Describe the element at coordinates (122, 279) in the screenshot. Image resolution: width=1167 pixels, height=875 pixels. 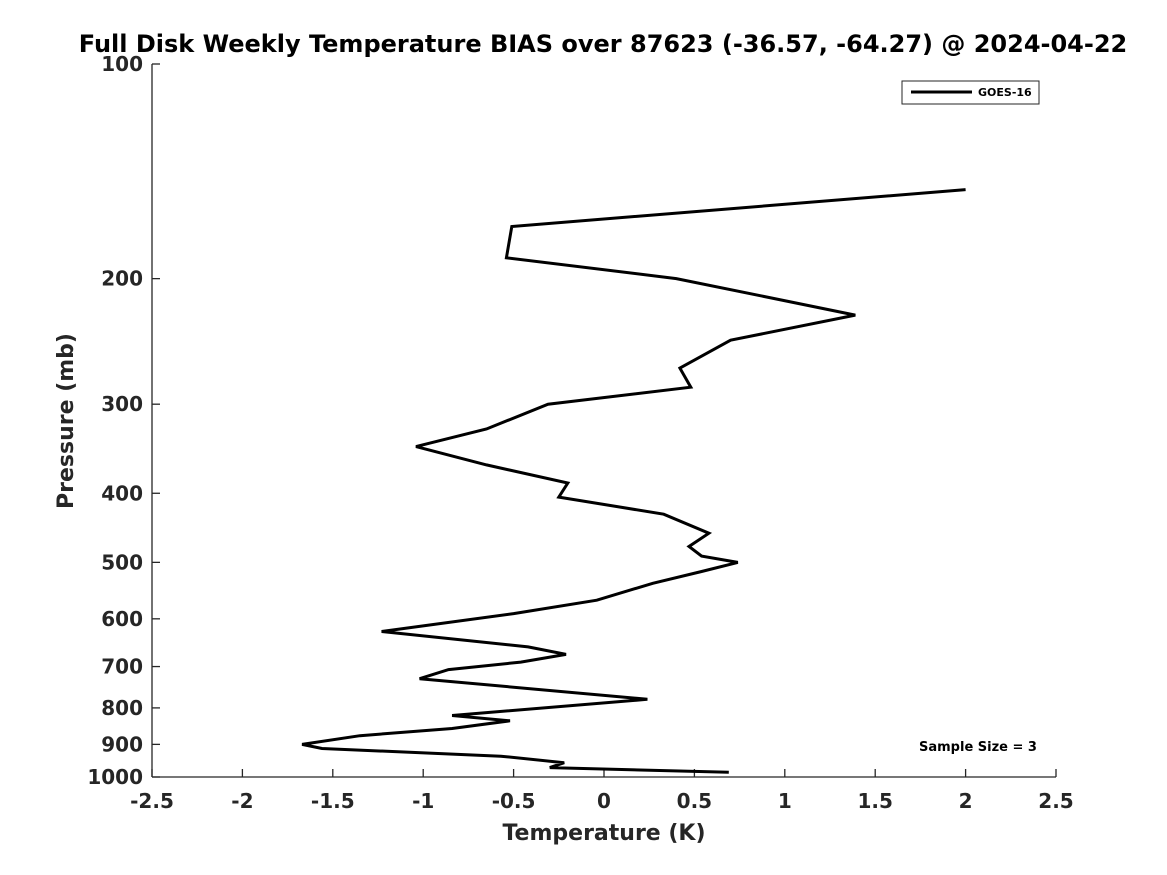
I see `y-tick-label: 200` at that location.